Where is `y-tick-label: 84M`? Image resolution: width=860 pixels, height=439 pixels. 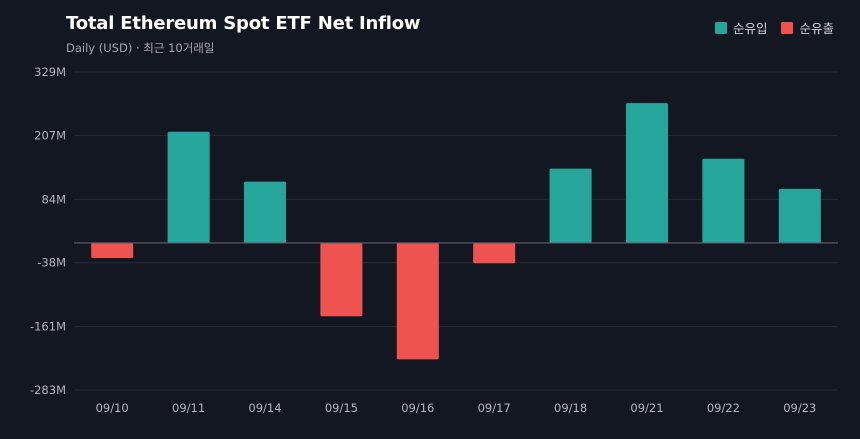
y-tick-label: 84M is located at coordinates (53, 199).